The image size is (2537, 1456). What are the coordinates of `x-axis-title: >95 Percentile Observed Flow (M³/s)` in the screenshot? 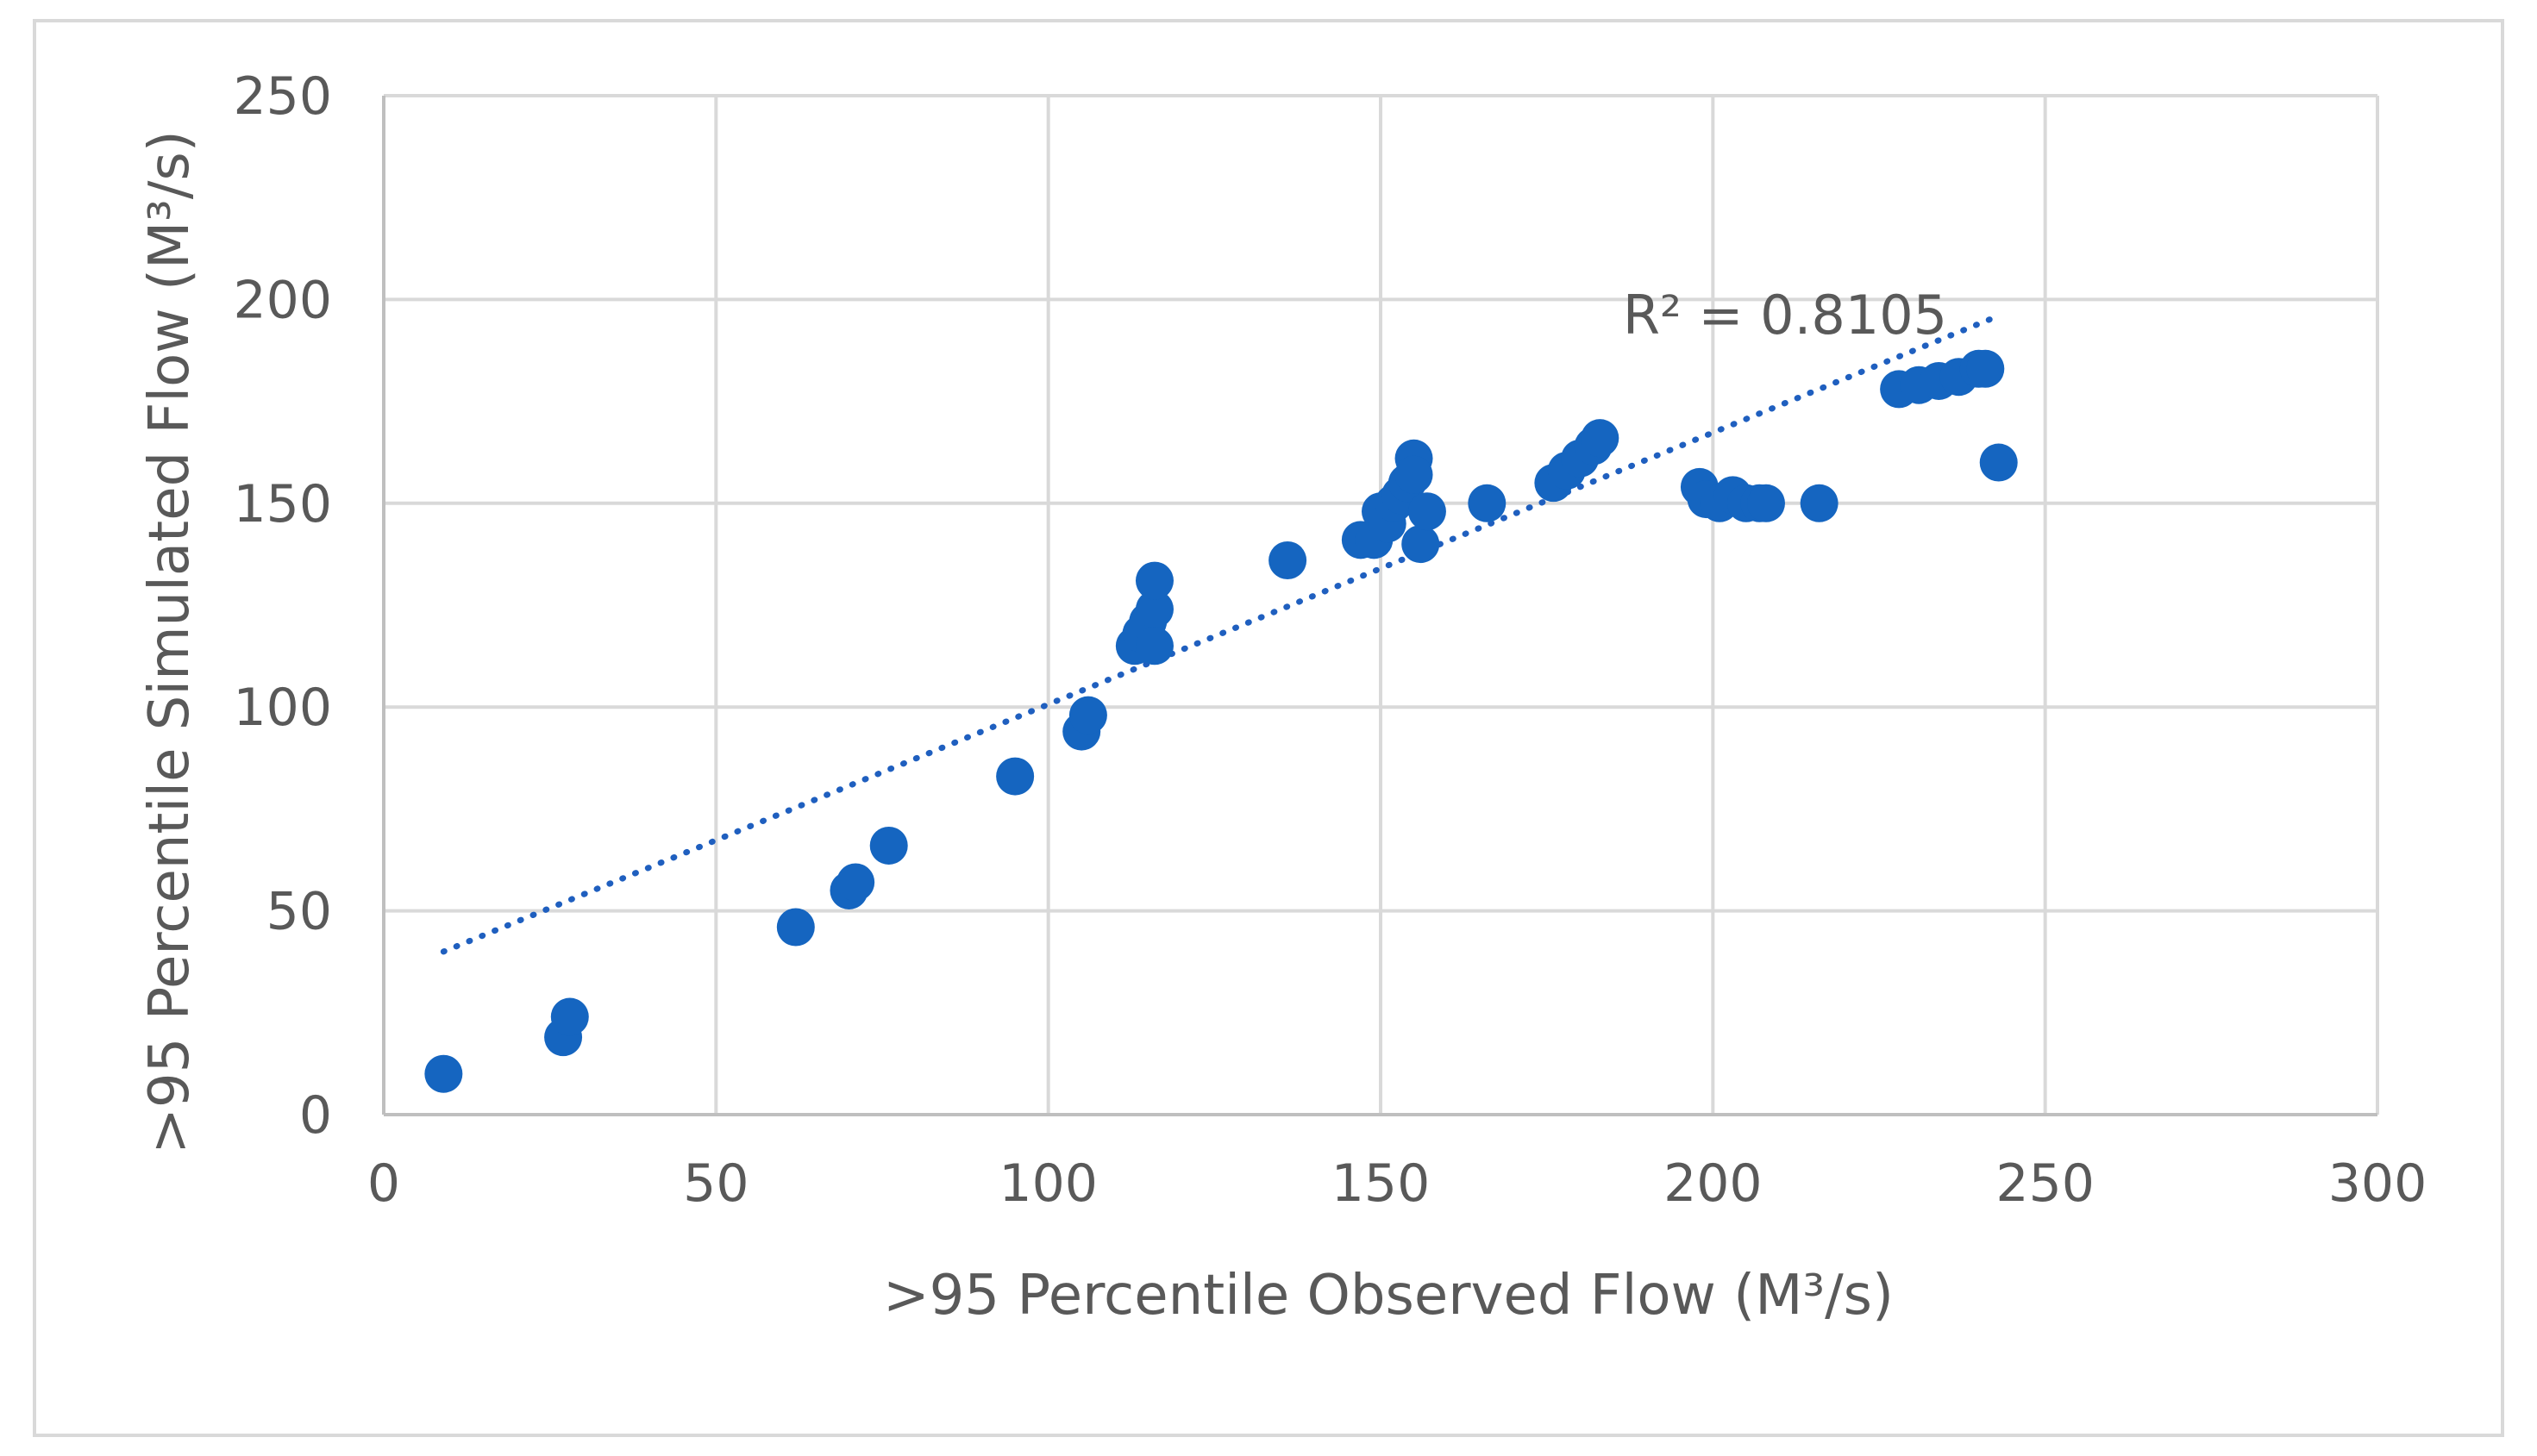 It's located at (1388, 1296).